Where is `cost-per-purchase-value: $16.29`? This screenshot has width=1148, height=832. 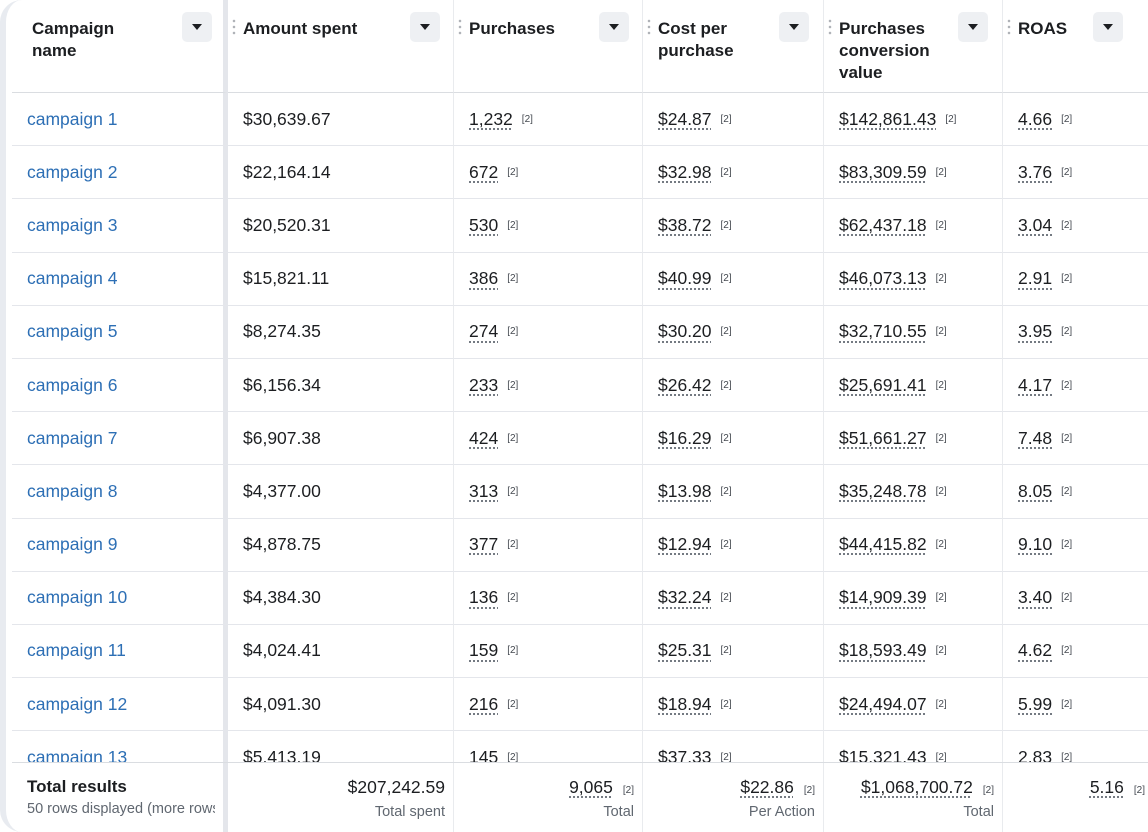 cost-per-purchase-value: $16.29 is located at coordinates (685, 437).